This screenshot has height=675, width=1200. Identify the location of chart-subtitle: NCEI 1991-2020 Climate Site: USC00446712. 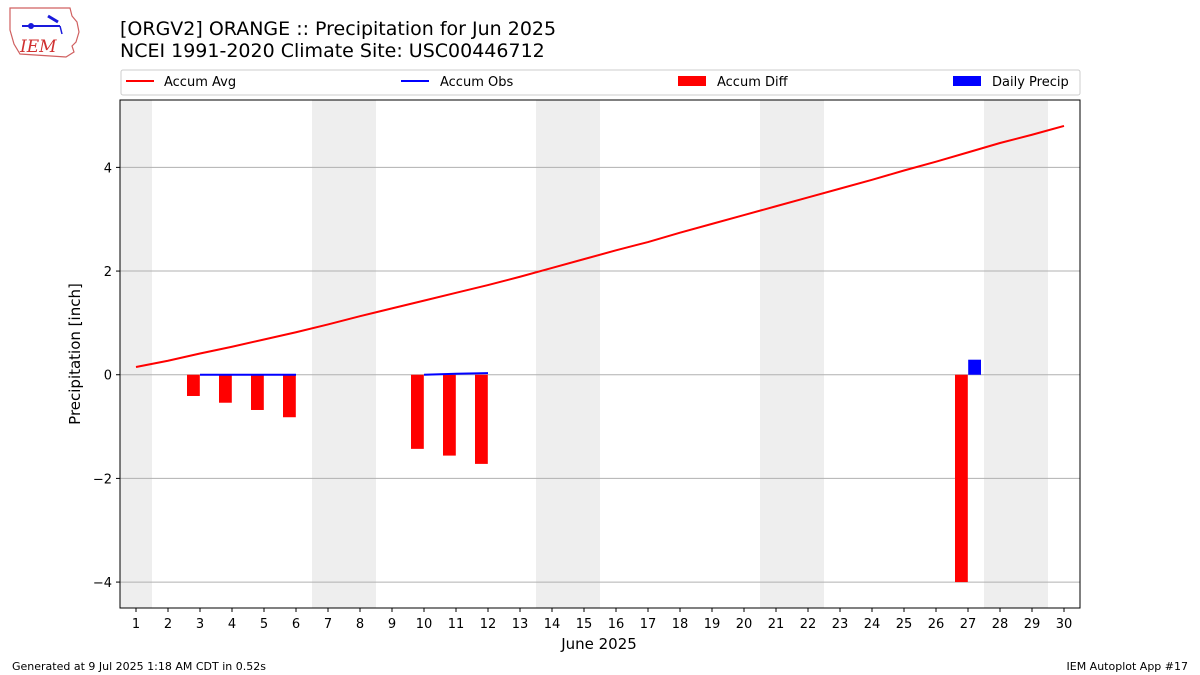
(332, 51).